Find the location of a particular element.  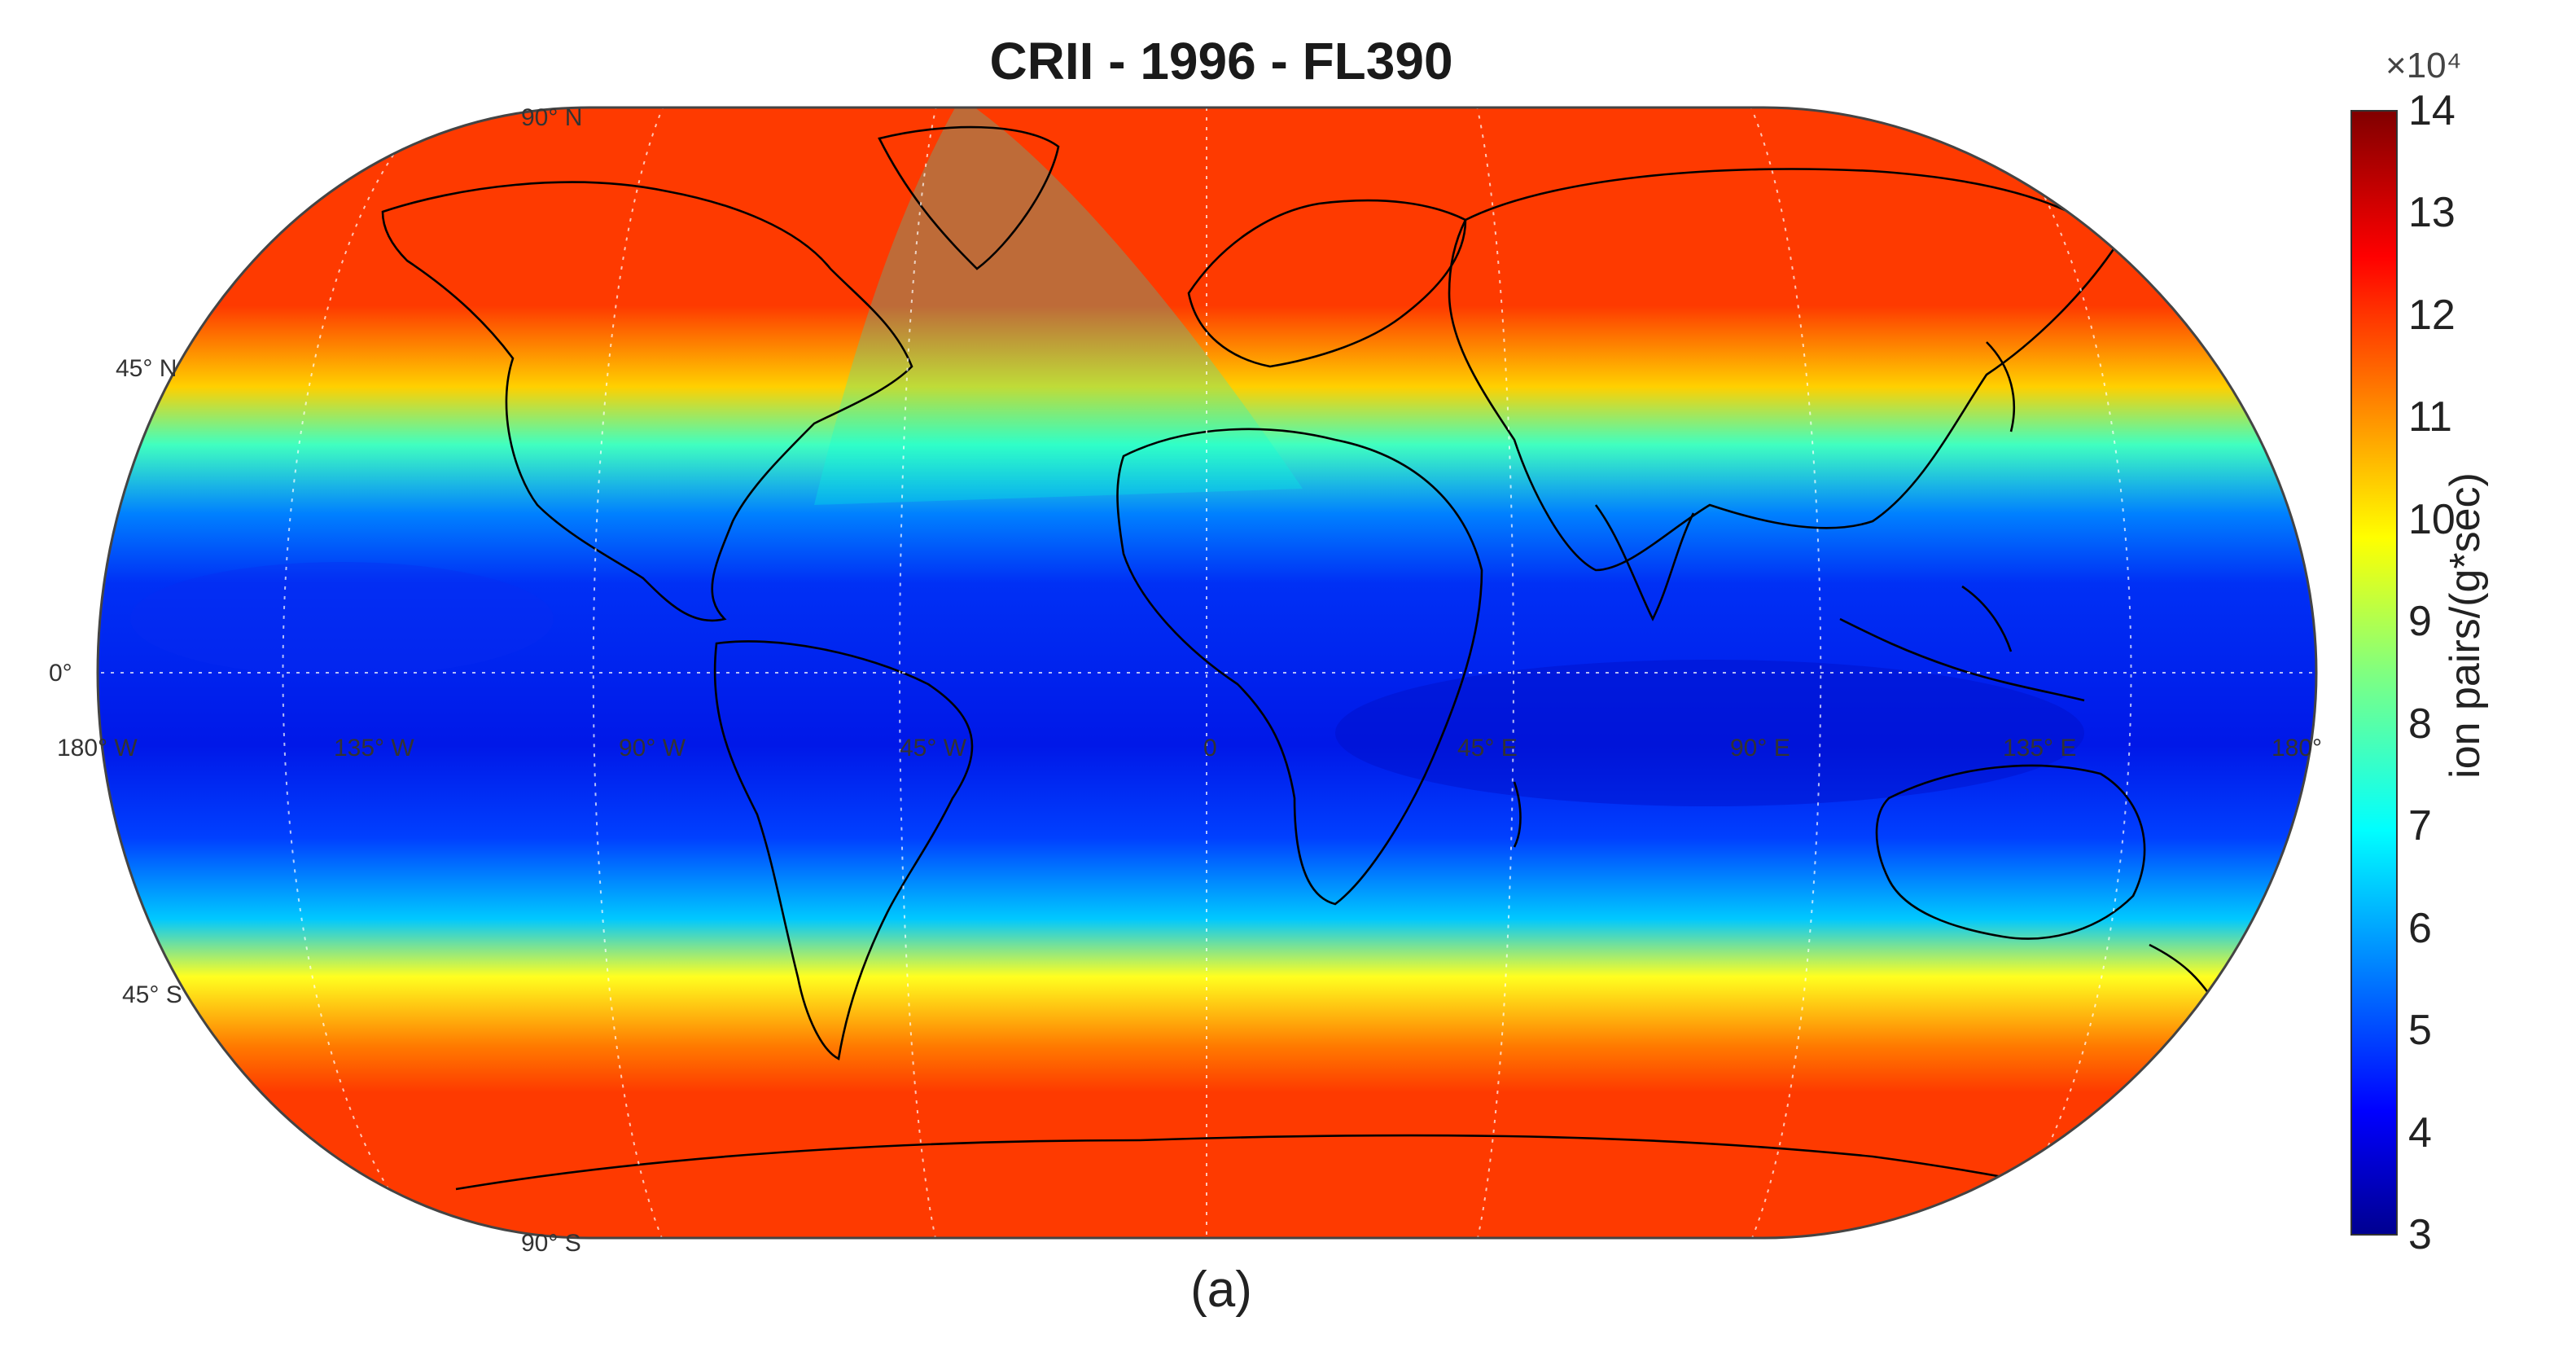

colorbar-tick-label: 10 is located at coordinates (2432, 519).